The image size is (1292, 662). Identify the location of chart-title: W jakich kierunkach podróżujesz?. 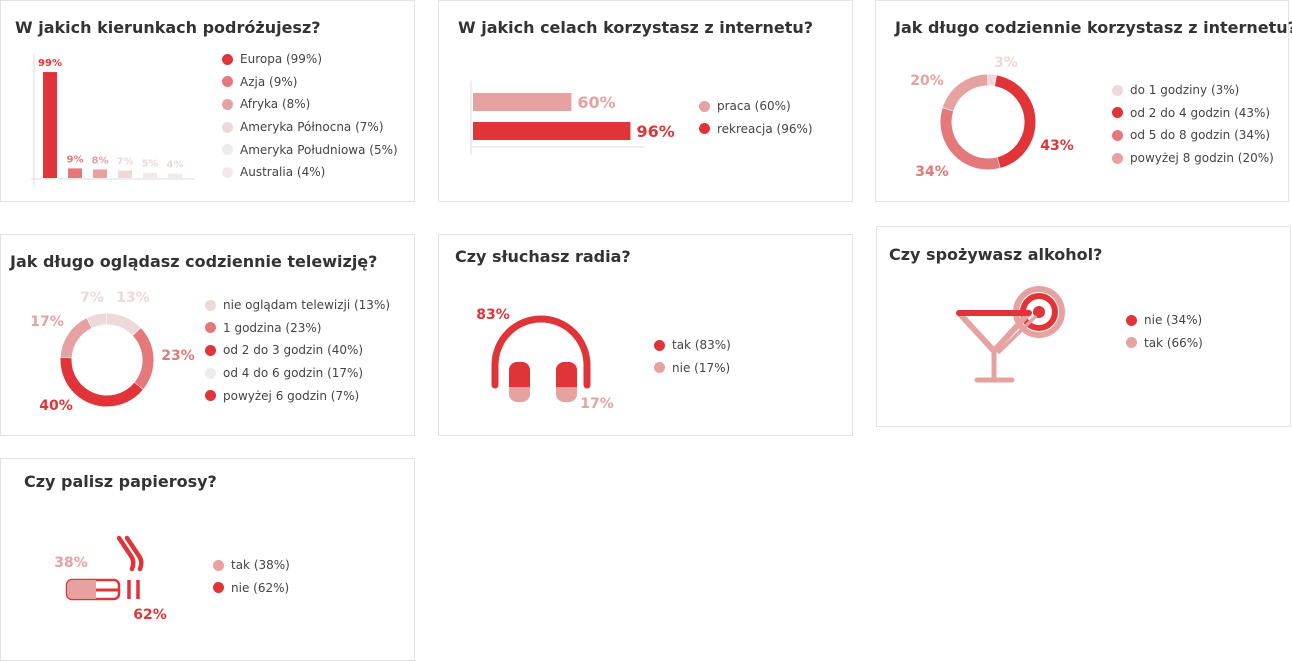
(168, 27).